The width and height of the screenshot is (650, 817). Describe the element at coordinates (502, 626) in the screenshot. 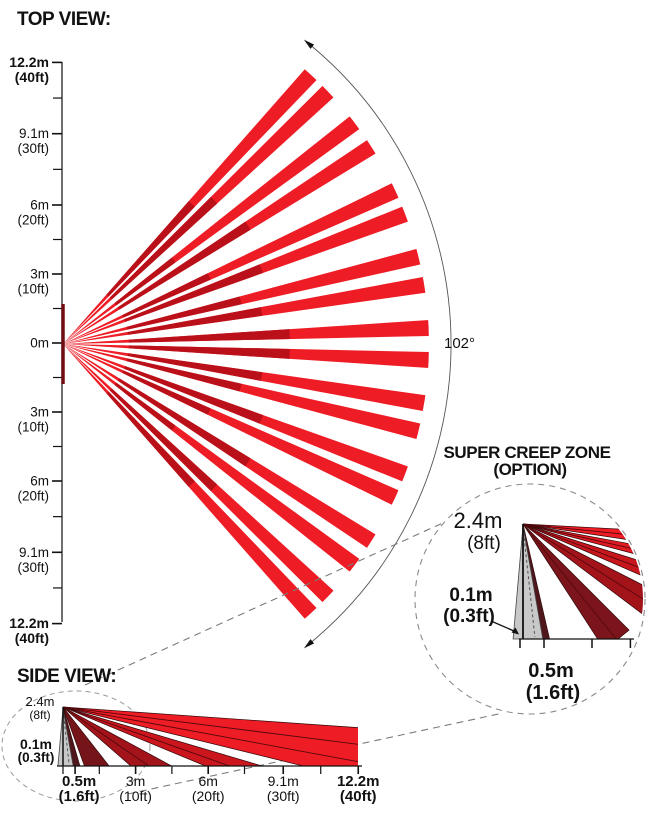

I see `creep-pointer-line` at that location.